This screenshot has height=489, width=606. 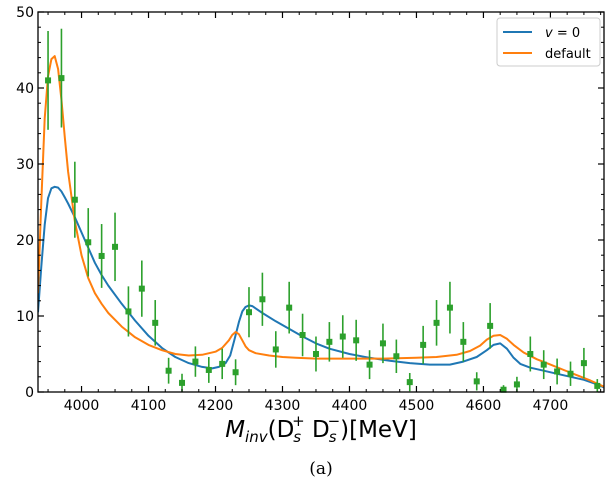 What do you see at coordinates (25, 13) in the screenshot?
I see `y-tick-label: 50` at bounding box center [25, 13].